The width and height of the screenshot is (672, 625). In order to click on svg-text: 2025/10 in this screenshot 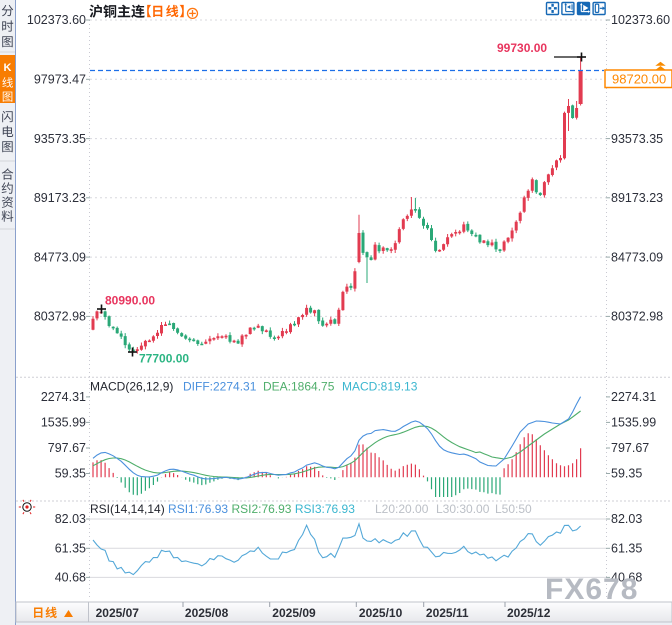, I will do `click(381, 613)`.